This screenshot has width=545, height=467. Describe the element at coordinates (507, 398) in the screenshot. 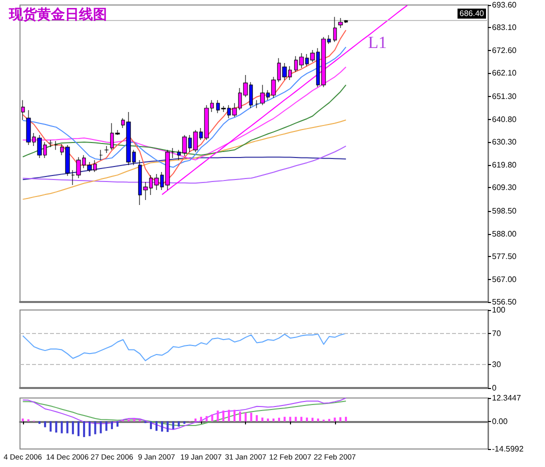

I see `y-tick-label: 12.3447` at that location.